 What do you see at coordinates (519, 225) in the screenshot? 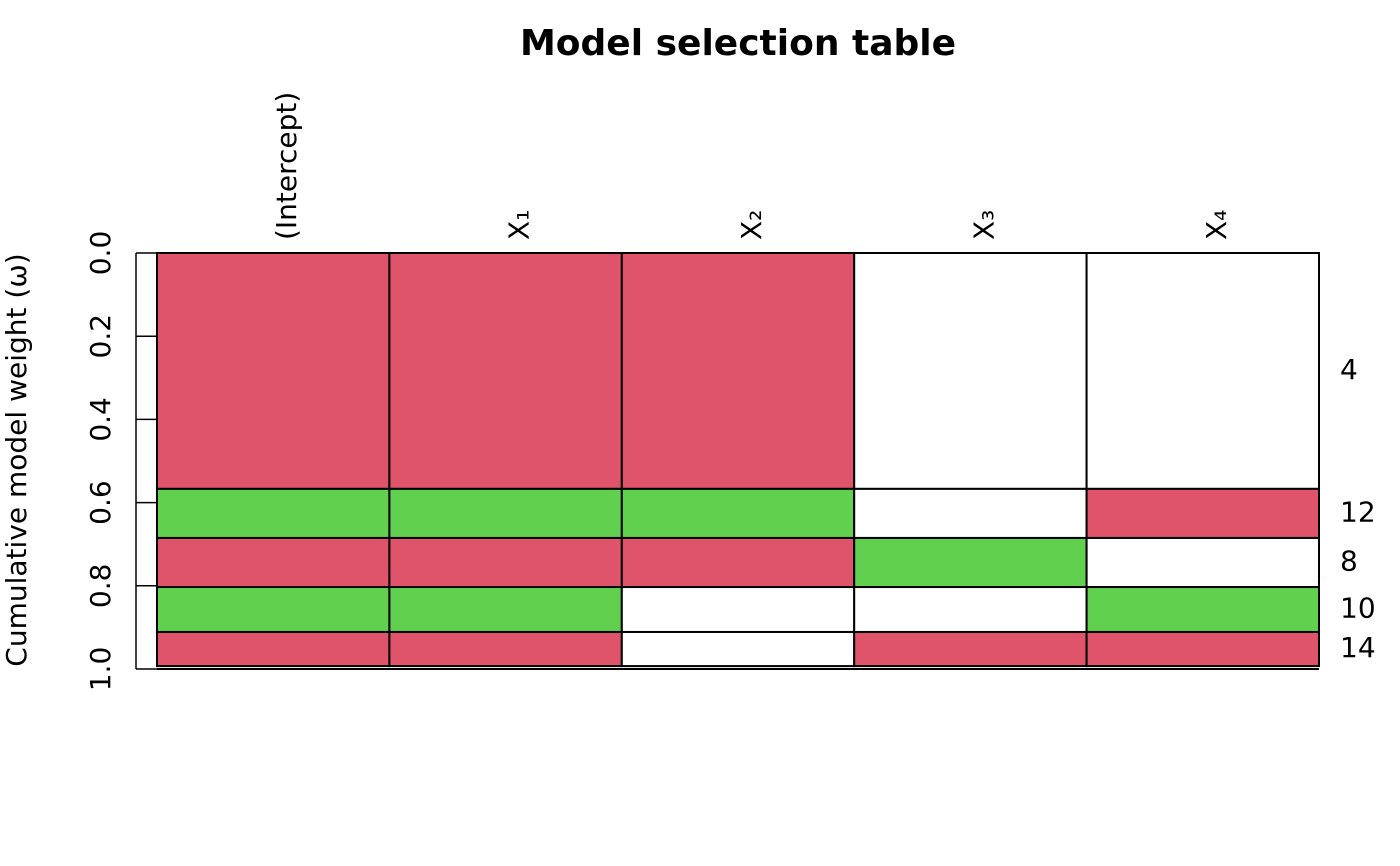
I see `column-label: X₁` at bounding box center [519, 225].